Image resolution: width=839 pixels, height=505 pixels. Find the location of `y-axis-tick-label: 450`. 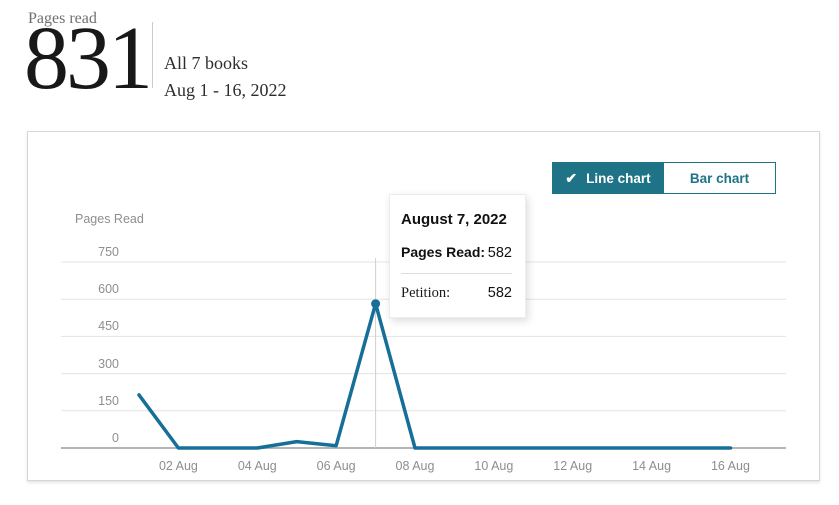

y-axis-tick-label: 450 is located at coordinates (108, 326).